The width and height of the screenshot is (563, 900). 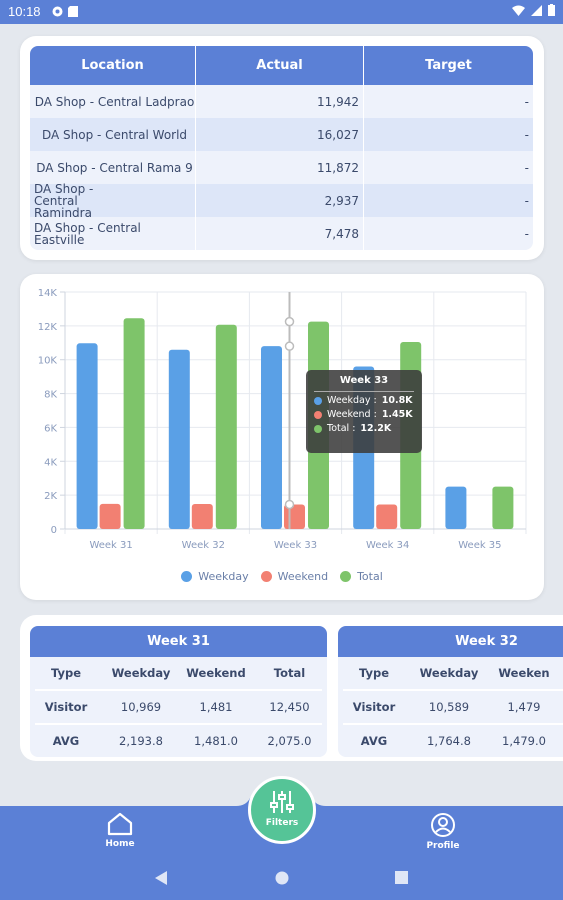 I want to click on tooltip-value: 12.2K, so click(x=376, y=428).